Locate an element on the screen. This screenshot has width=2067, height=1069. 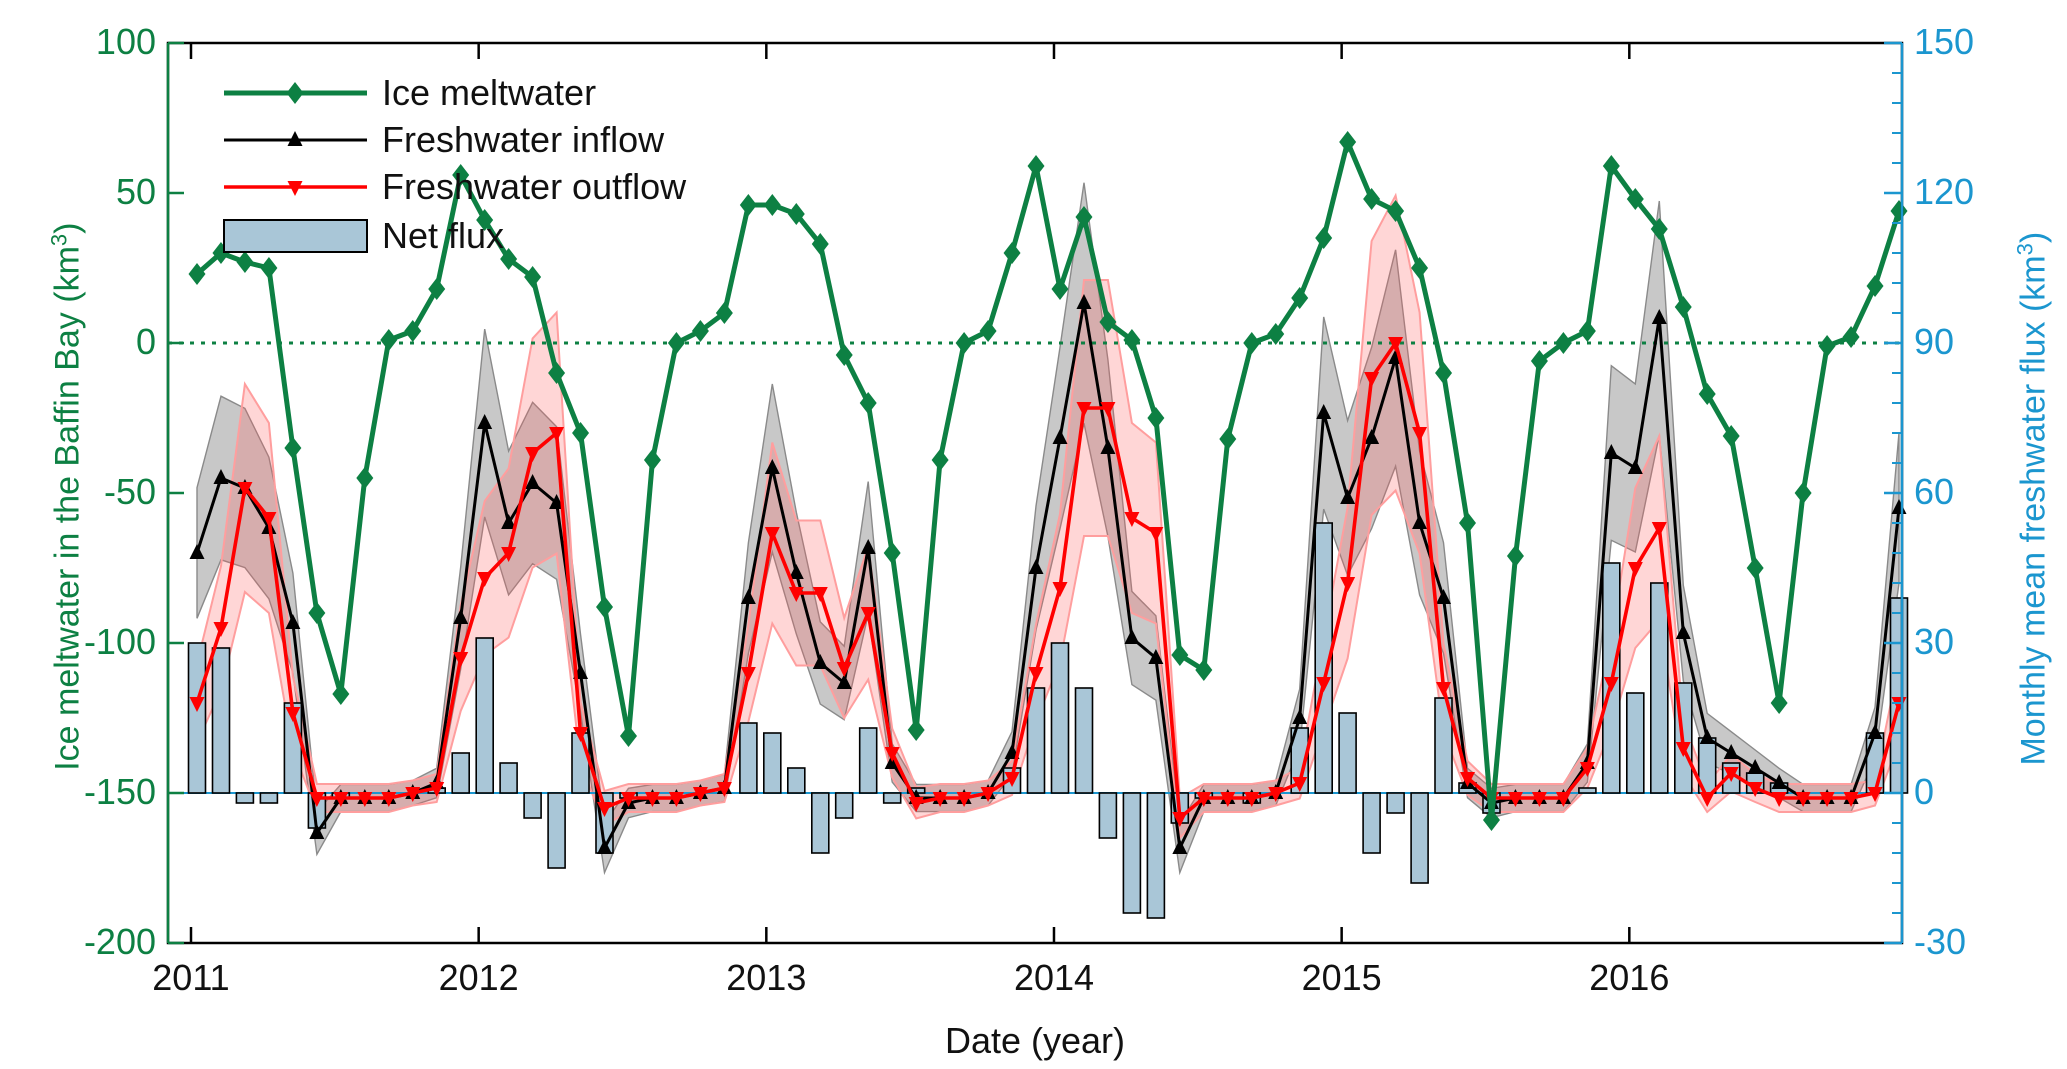
y-right-tick-label: 0 is located at coordinates (1924, 791).